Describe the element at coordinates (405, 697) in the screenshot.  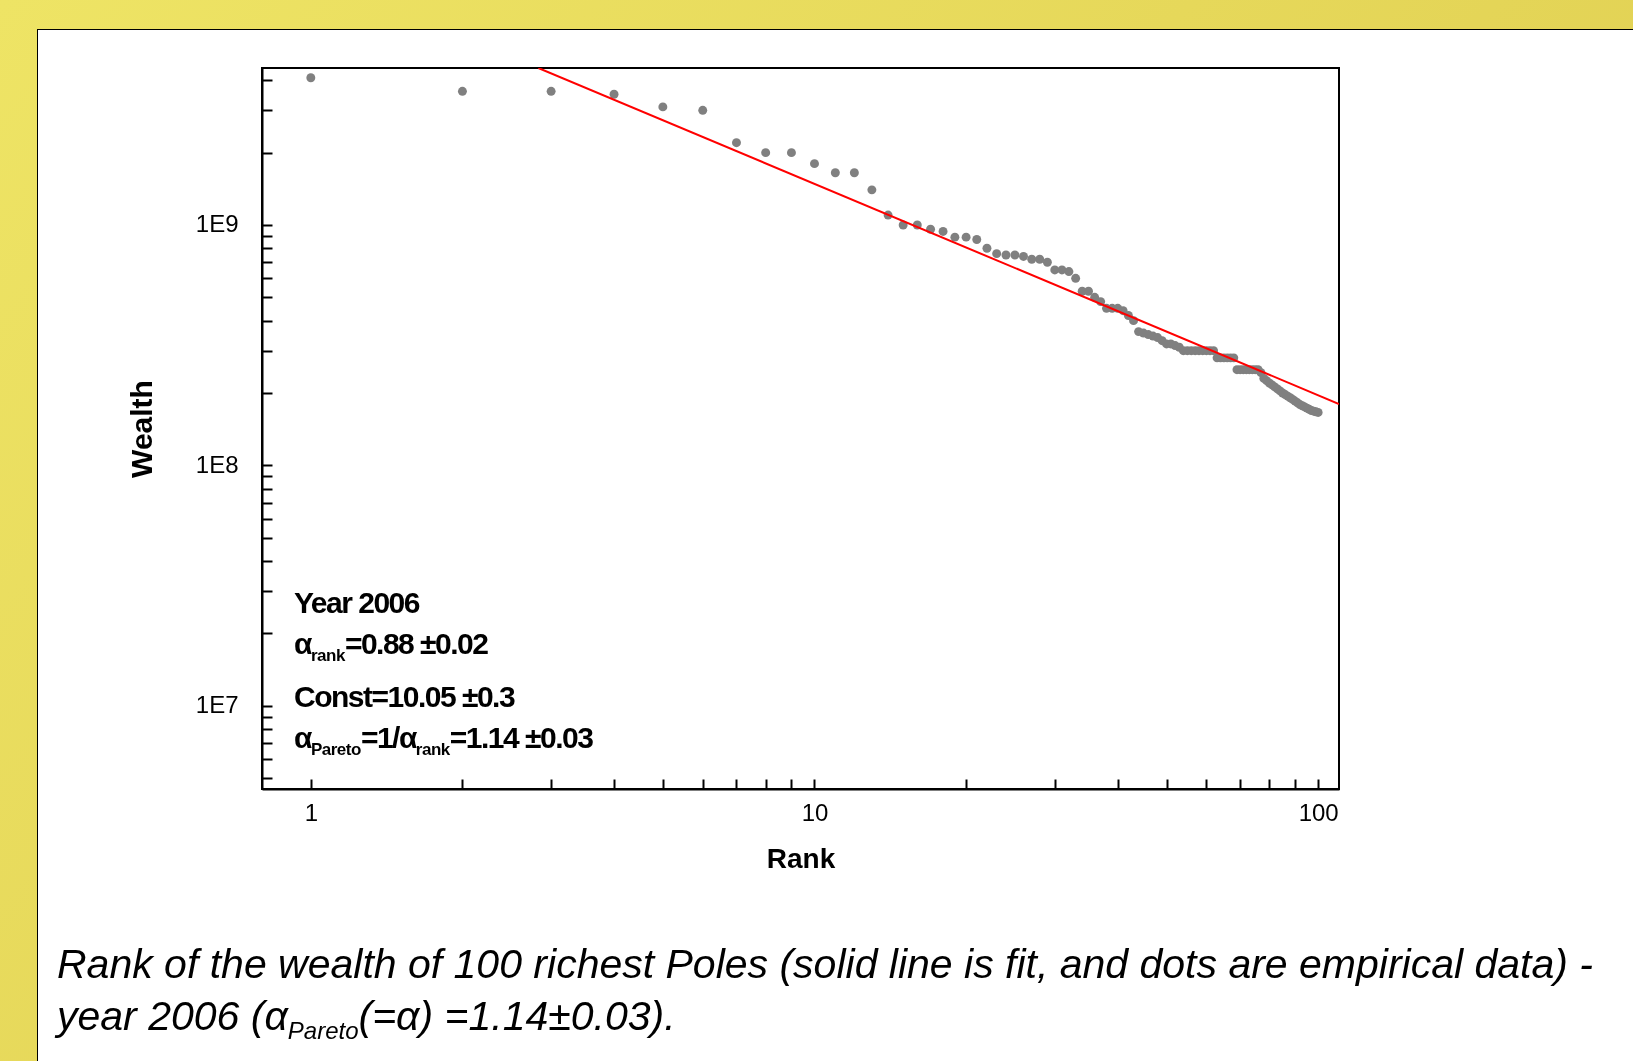
I see `annotation: Const=10.05 ±0.3` at that location.